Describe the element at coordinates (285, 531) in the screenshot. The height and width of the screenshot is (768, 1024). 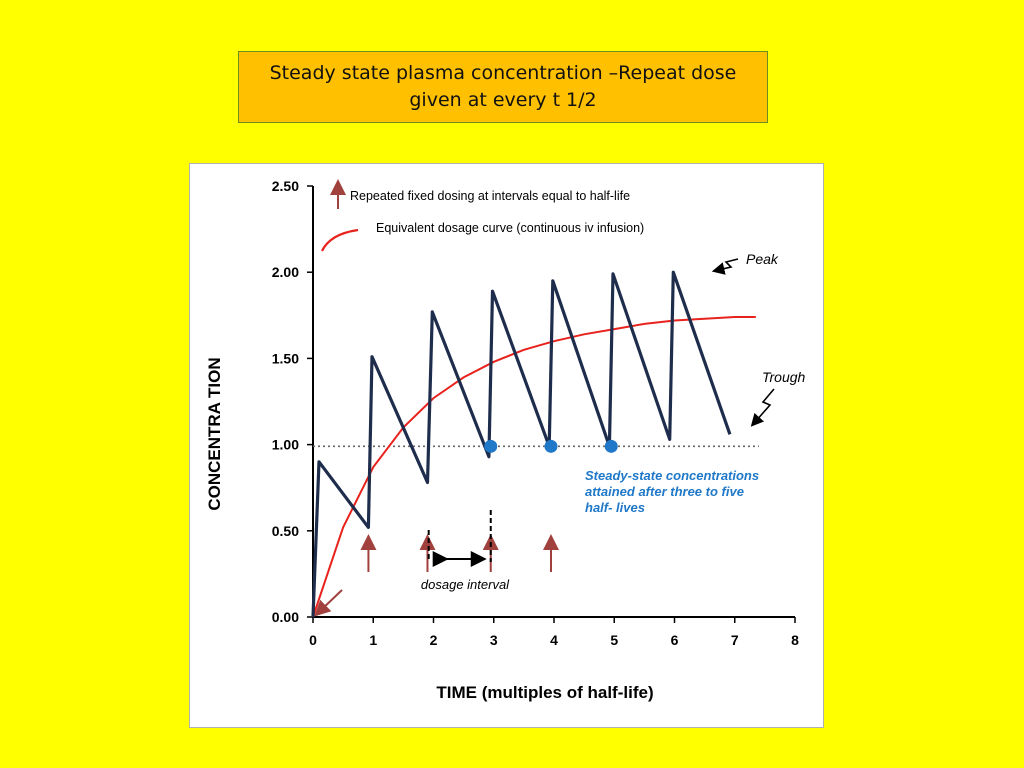
I see `y-tick-label: 0.50` at that location.